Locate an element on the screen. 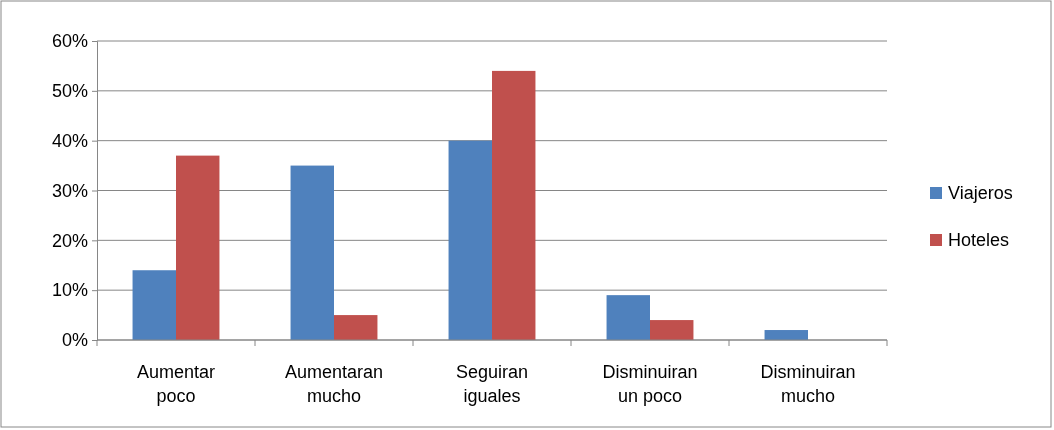  legend-label: Viajeros is located at coordinates (980, 193).